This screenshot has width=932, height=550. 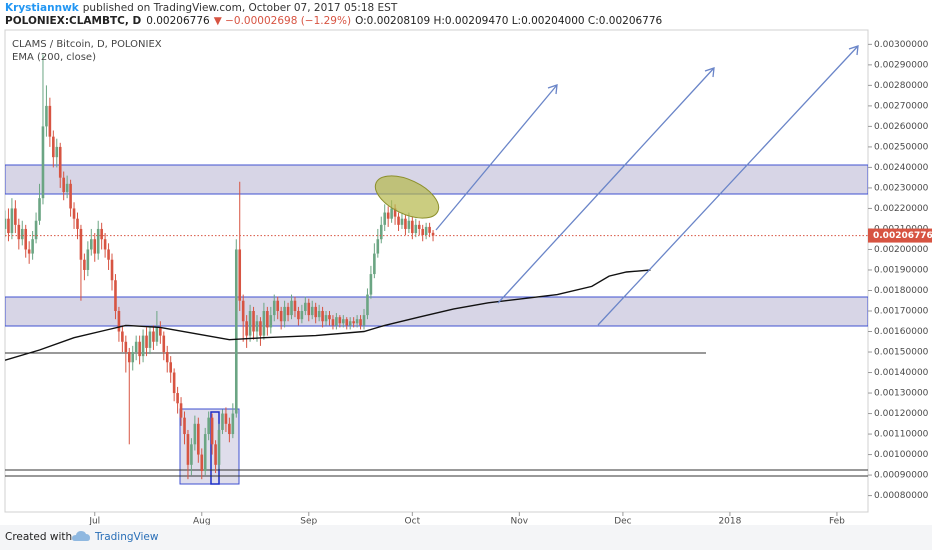 I want to click on price-tag-label: 0.00206776, so click(x=902, y=236).